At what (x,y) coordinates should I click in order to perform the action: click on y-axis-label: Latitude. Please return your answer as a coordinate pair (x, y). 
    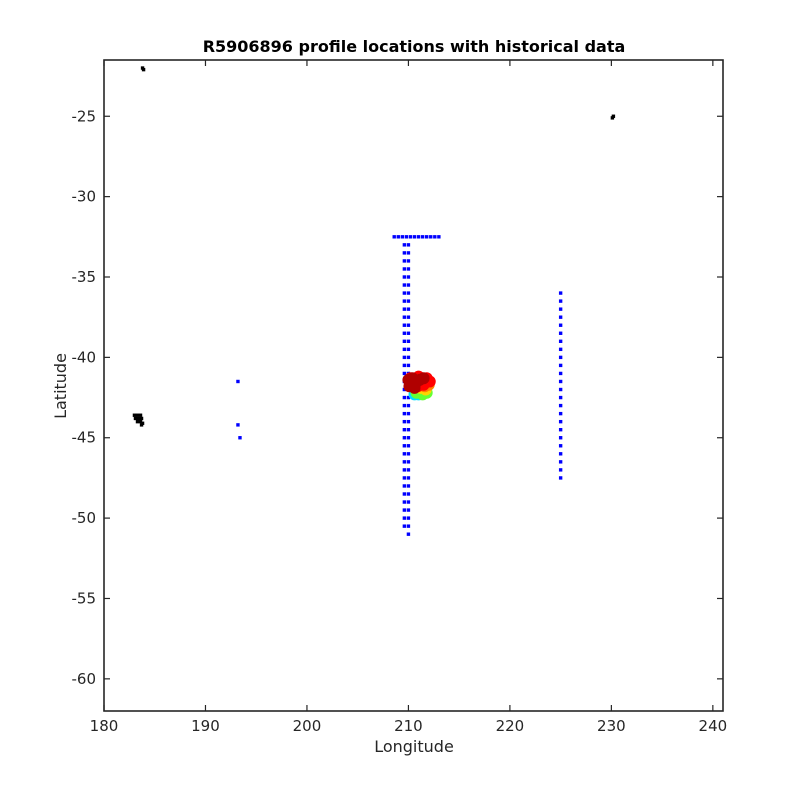
    Looking at the image, I should click on (60, 386).